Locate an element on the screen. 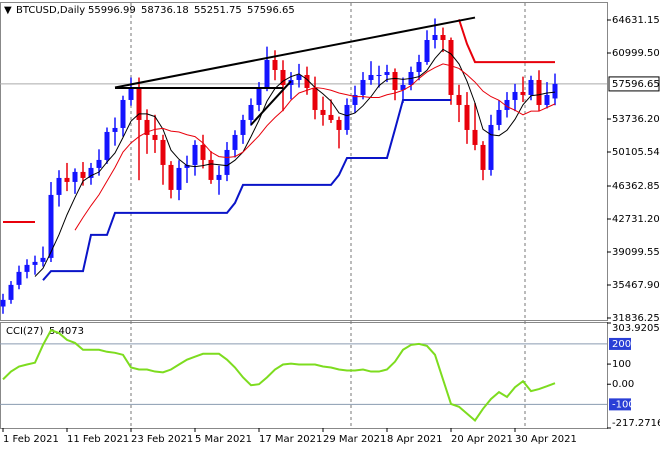 This screenshot has height=450, width=660. x-tick-label: 8 Apr 2021 is located at coordinates (414, 439).